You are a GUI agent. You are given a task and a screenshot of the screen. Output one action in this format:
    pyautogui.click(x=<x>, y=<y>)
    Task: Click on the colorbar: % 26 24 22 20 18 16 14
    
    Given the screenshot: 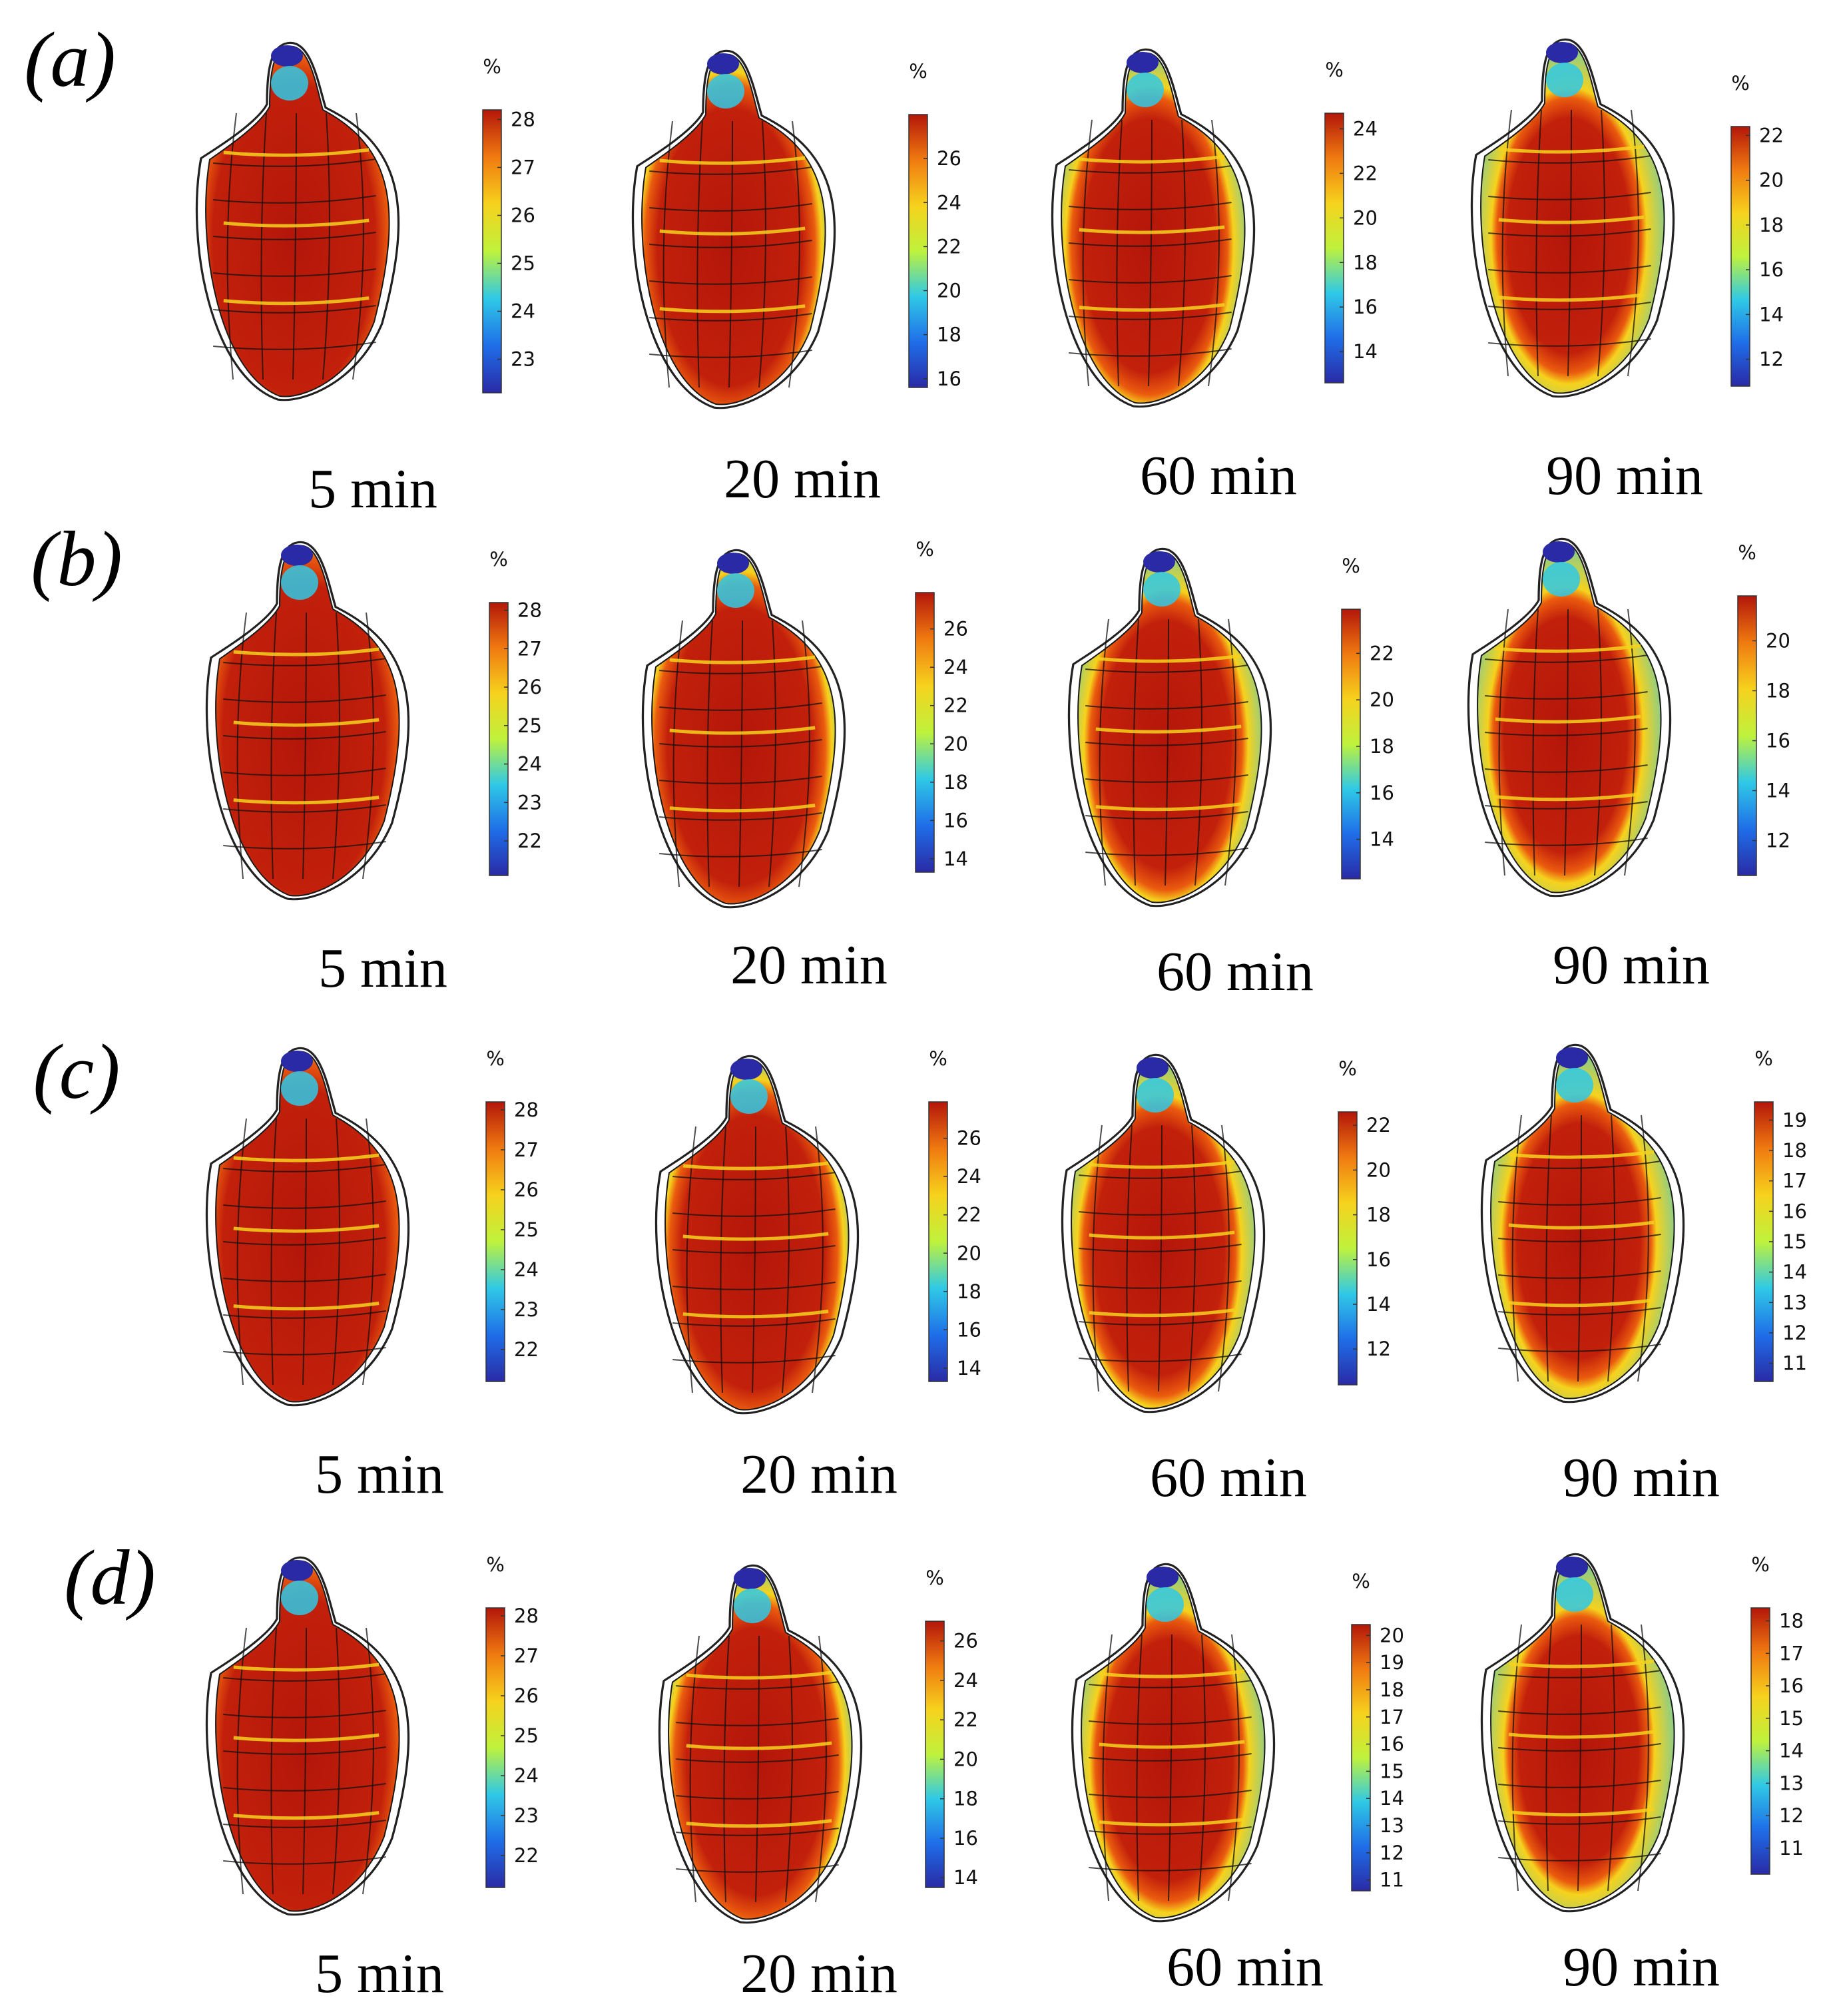 What is the action you would take?
    pyautogui.click(x=952, y=1728)
    